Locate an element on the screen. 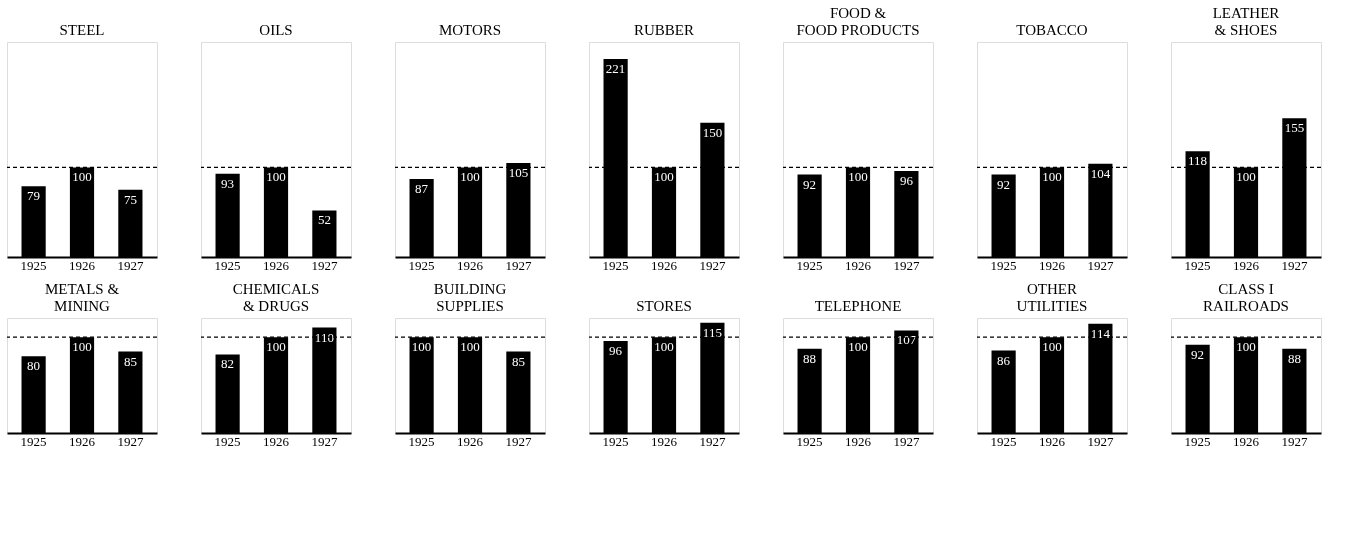 This screenshot has width=1351, height=548. chart-title: CHEMICALS & DRUGS is located at coordinates (276, 297).